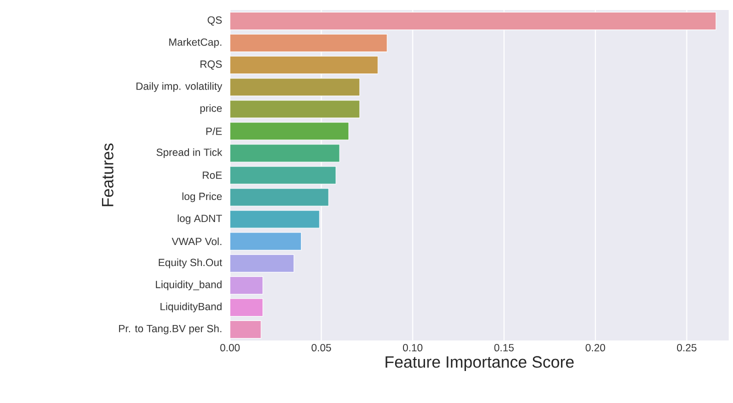  Describe the element at coordinates (596, 348) in the screenshot. I see `x-tick-label: 0.20` at that location.